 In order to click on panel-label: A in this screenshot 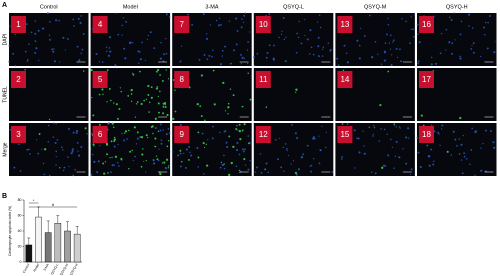, I will do `click(4, 5)`.